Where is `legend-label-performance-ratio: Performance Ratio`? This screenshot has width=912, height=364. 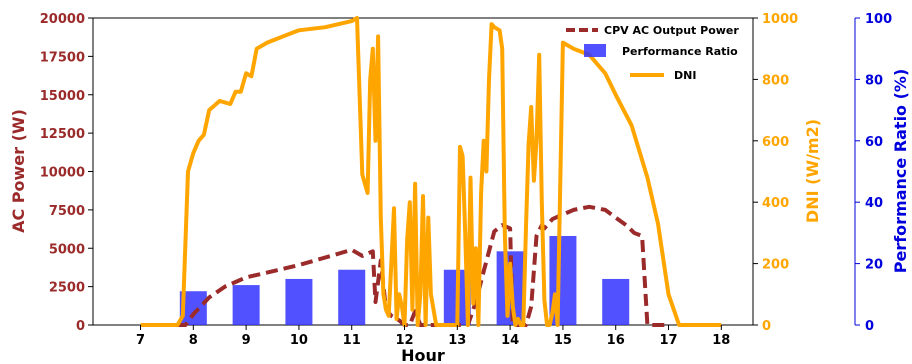 legend-label-performance-ratio: Performance Ratio is located at coordinates (680, 51).